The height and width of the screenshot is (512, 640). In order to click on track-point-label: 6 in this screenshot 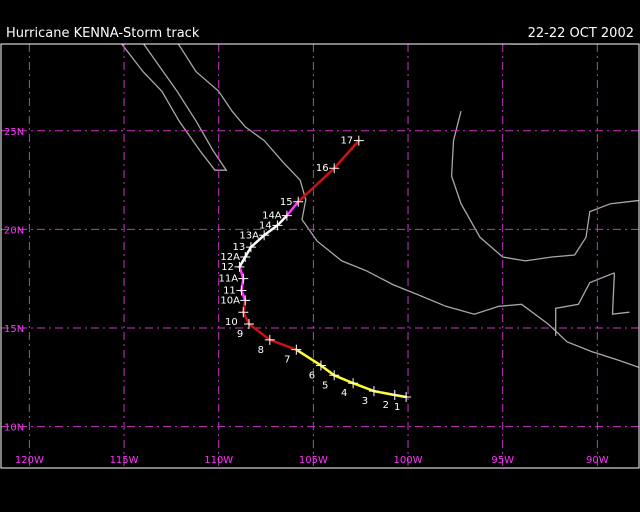, I will do `click(312, 375)`.